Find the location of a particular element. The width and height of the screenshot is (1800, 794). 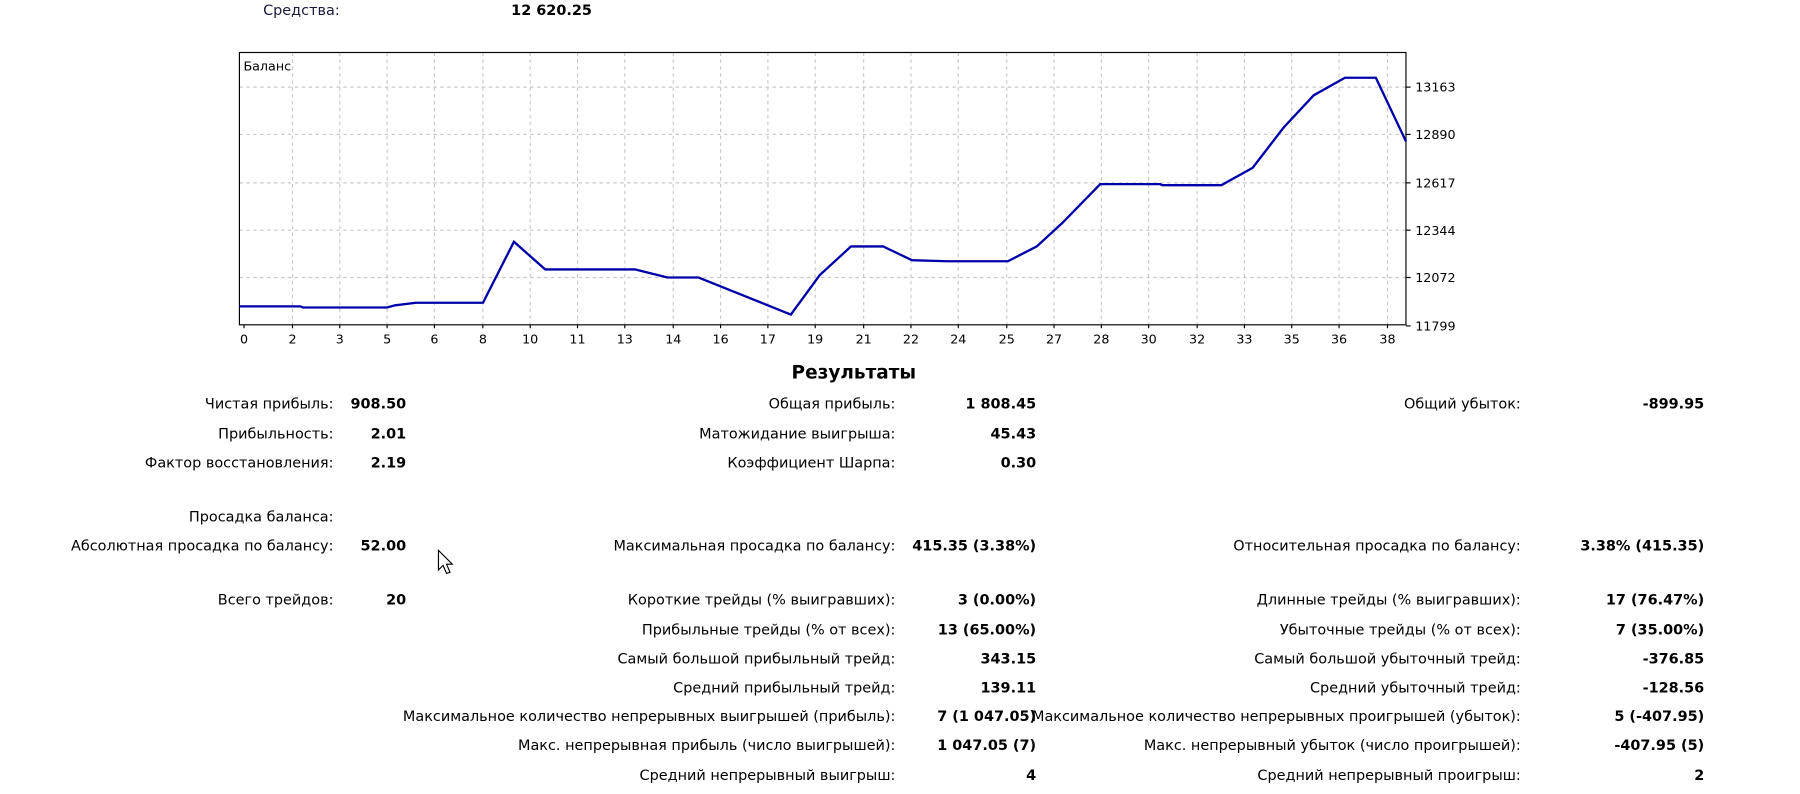

x-tick-label: 13 is located at coordinates (625, 338).